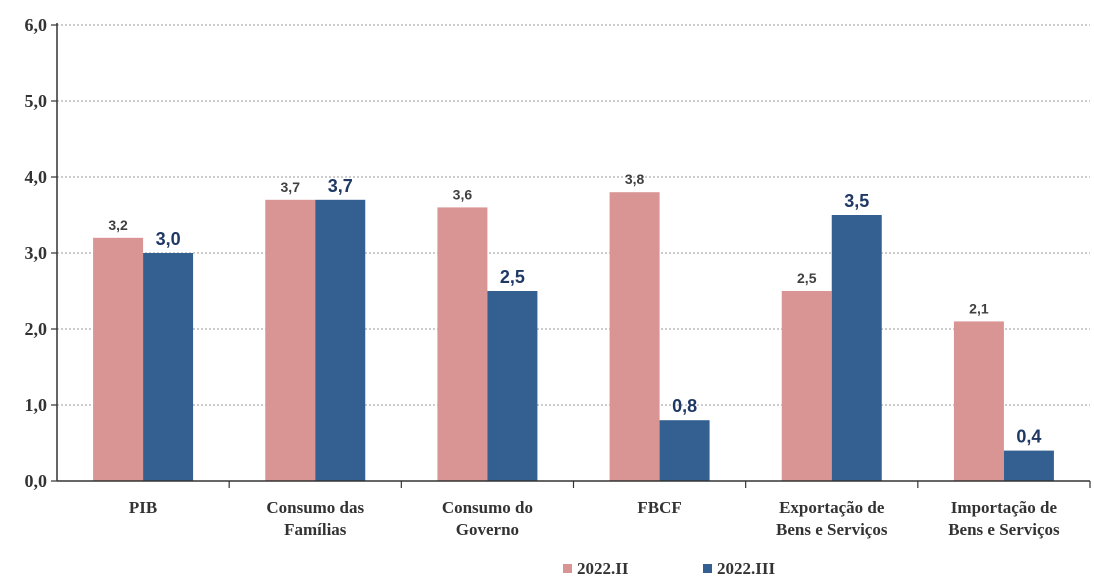  Describe the element at coordinates (143, 507) in the screenshot. I see `x-tick-label: PIB` at that location.